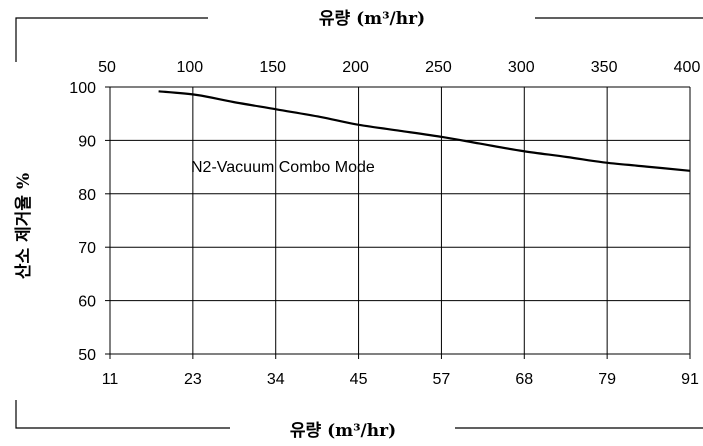 The height and width of the screenshot is (446, 703). I want to click on x-axis-title-bottom: 유량 (m³/hr), so click(343, 431).